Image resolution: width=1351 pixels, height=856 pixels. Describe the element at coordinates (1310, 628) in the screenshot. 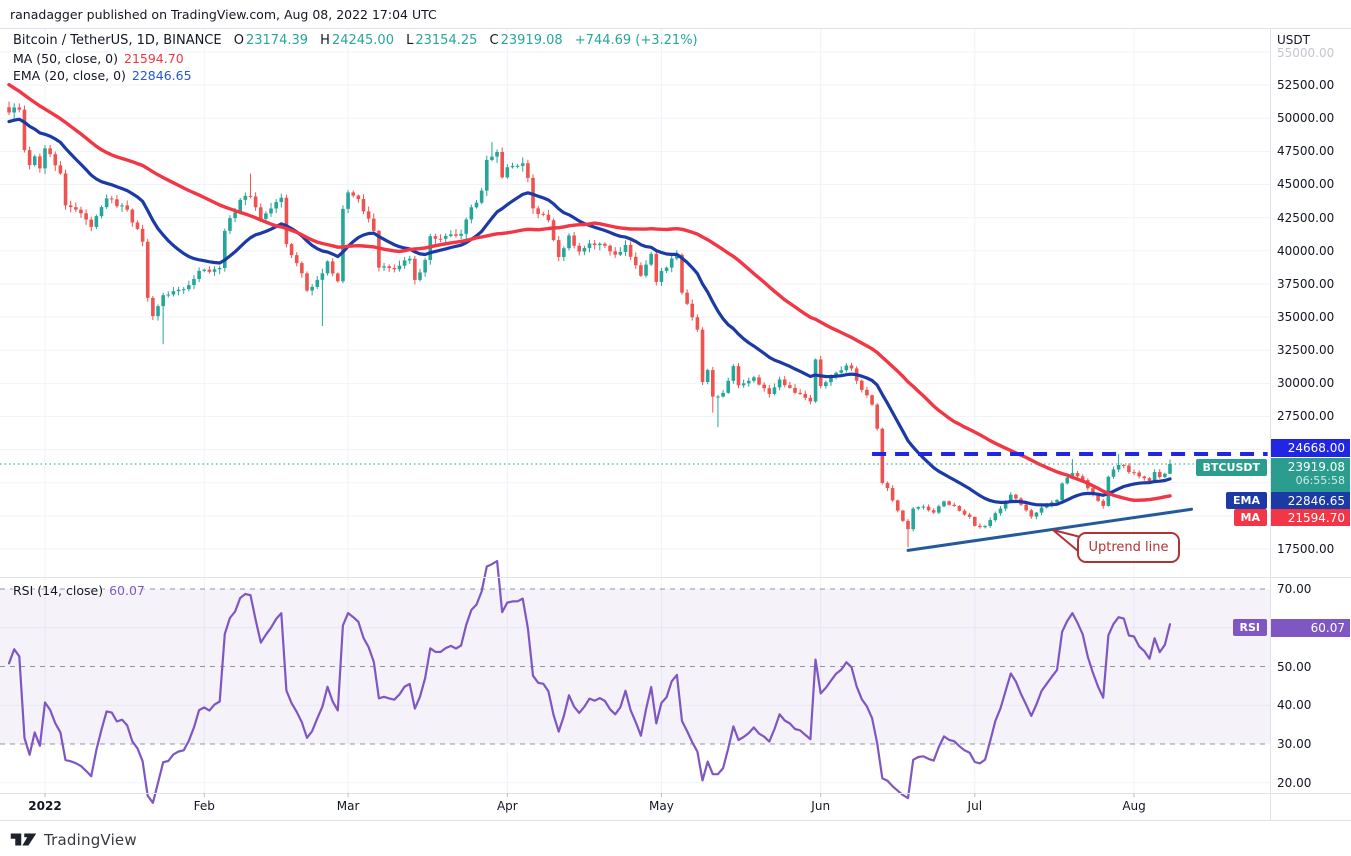

I see `rsi-value-badge: 60.07` at that location.